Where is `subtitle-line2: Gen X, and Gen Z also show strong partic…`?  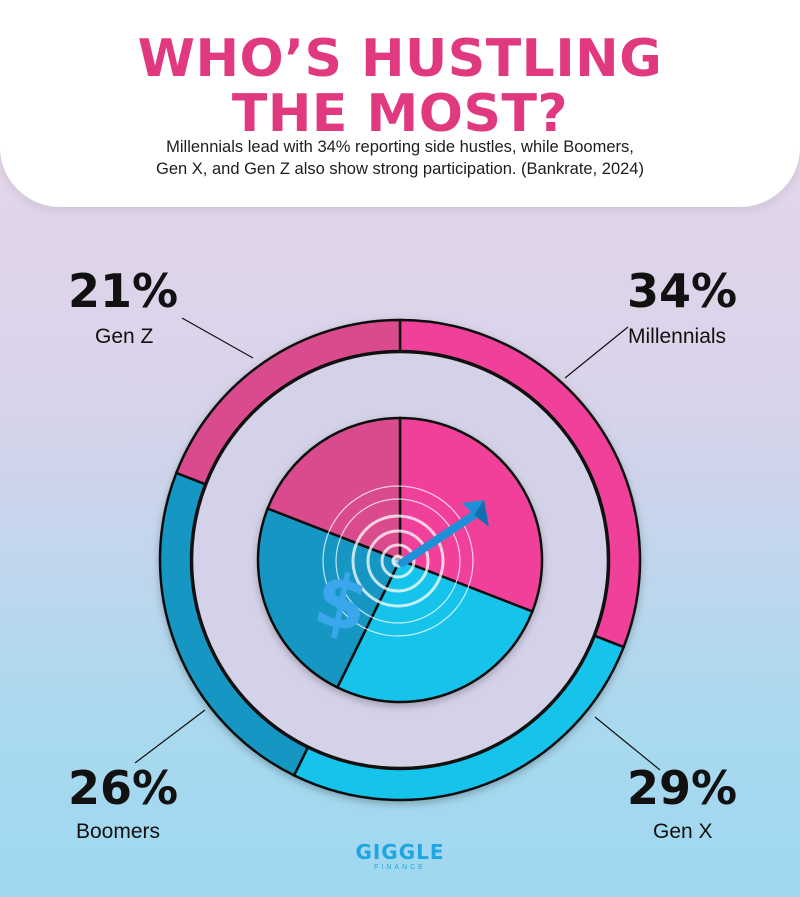
subtitle-line2: Gen X, and Gen Z also show strong partic… is located at coordinates (400, 169).